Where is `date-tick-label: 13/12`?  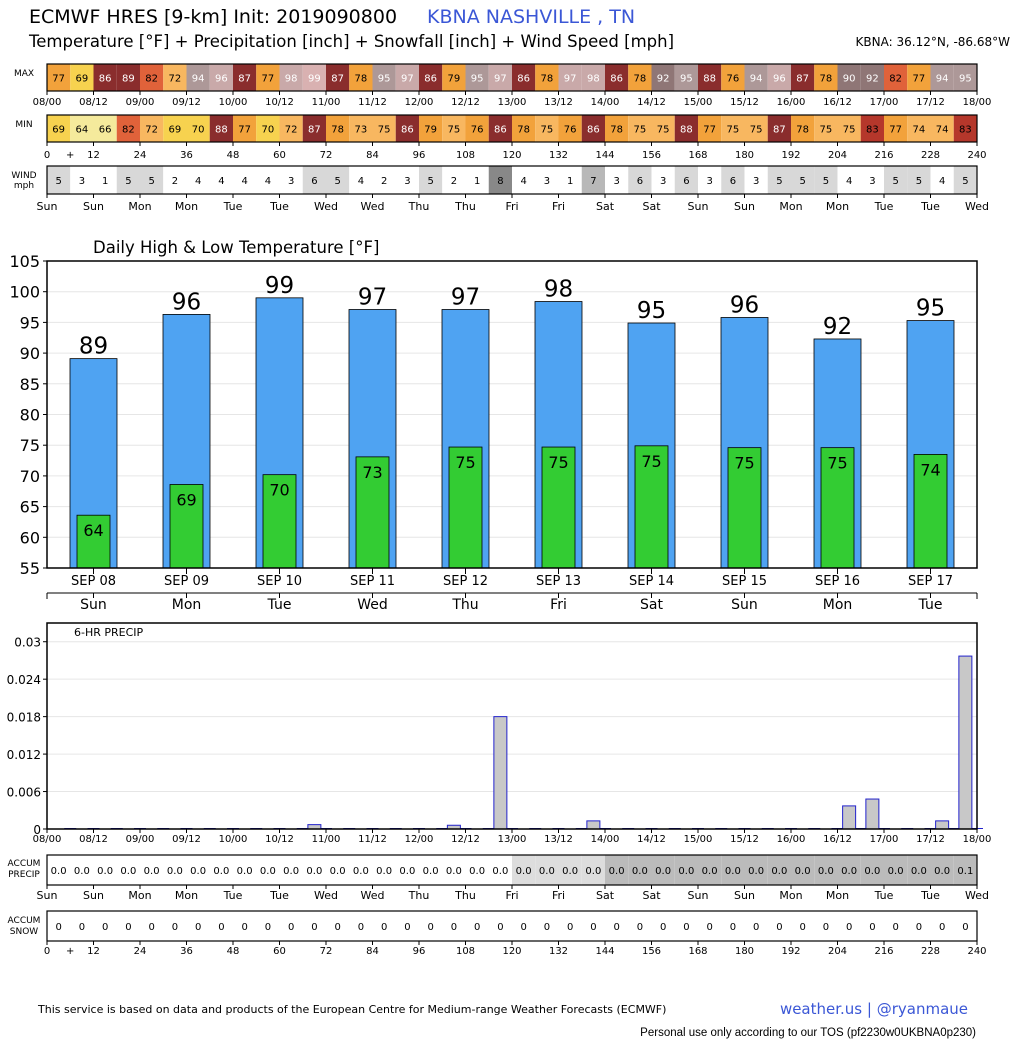 date-tick-label: 13/12 is located at coordinates (558, 102).